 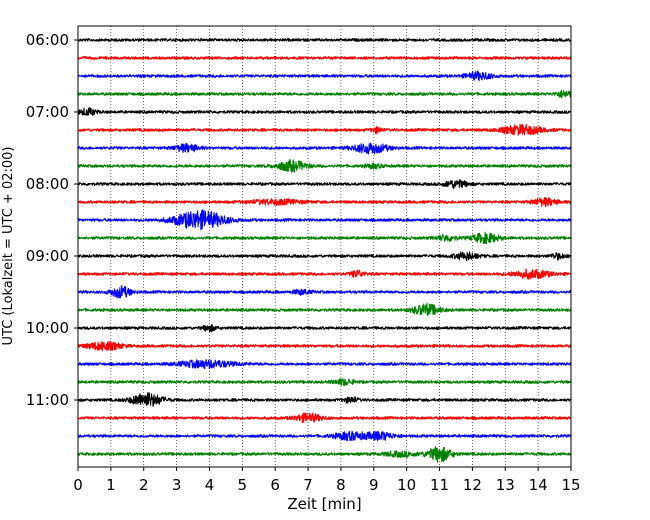 I want to click on x-tick-label: 13, so click(x=505, y=485).